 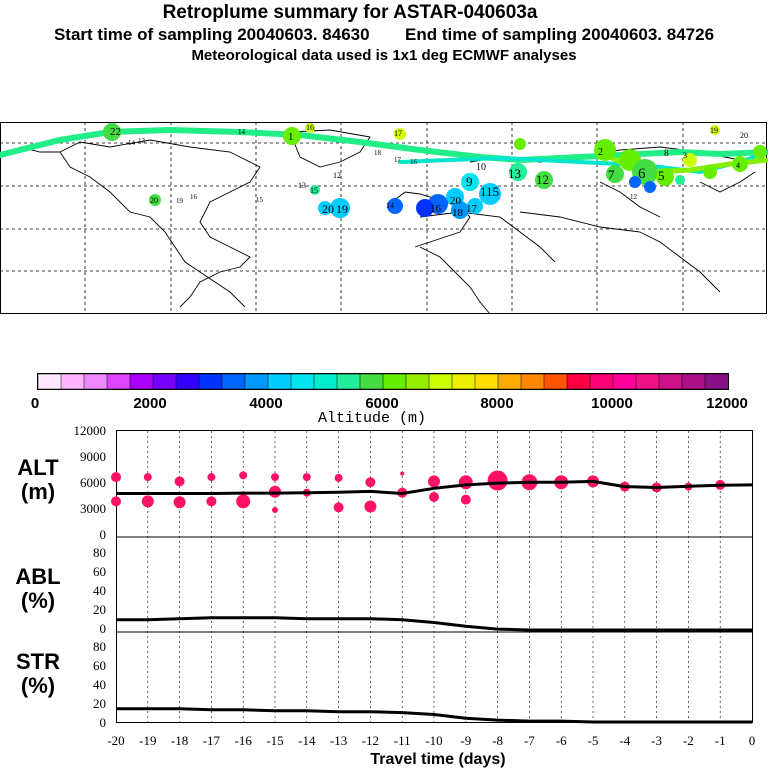 I want to click on map-label: 4, so click(x=738, y=165).